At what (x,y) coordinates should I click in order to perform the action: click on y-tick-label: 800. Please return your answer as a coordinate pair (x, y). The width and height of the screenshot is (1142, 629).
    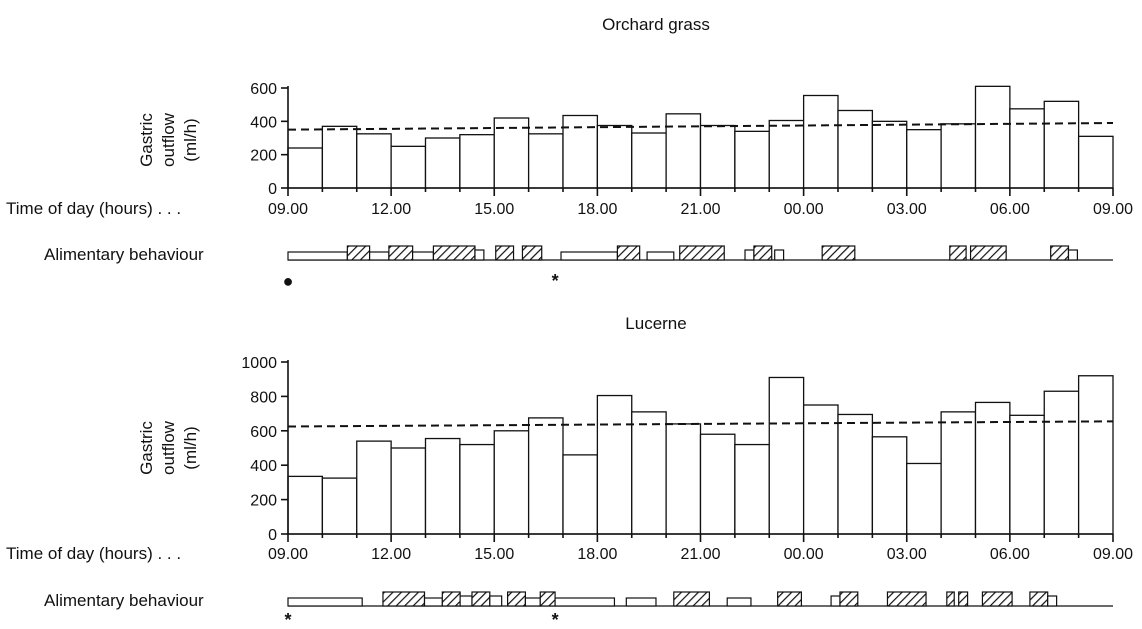
    Looking at the image, I should click on (263, 397).